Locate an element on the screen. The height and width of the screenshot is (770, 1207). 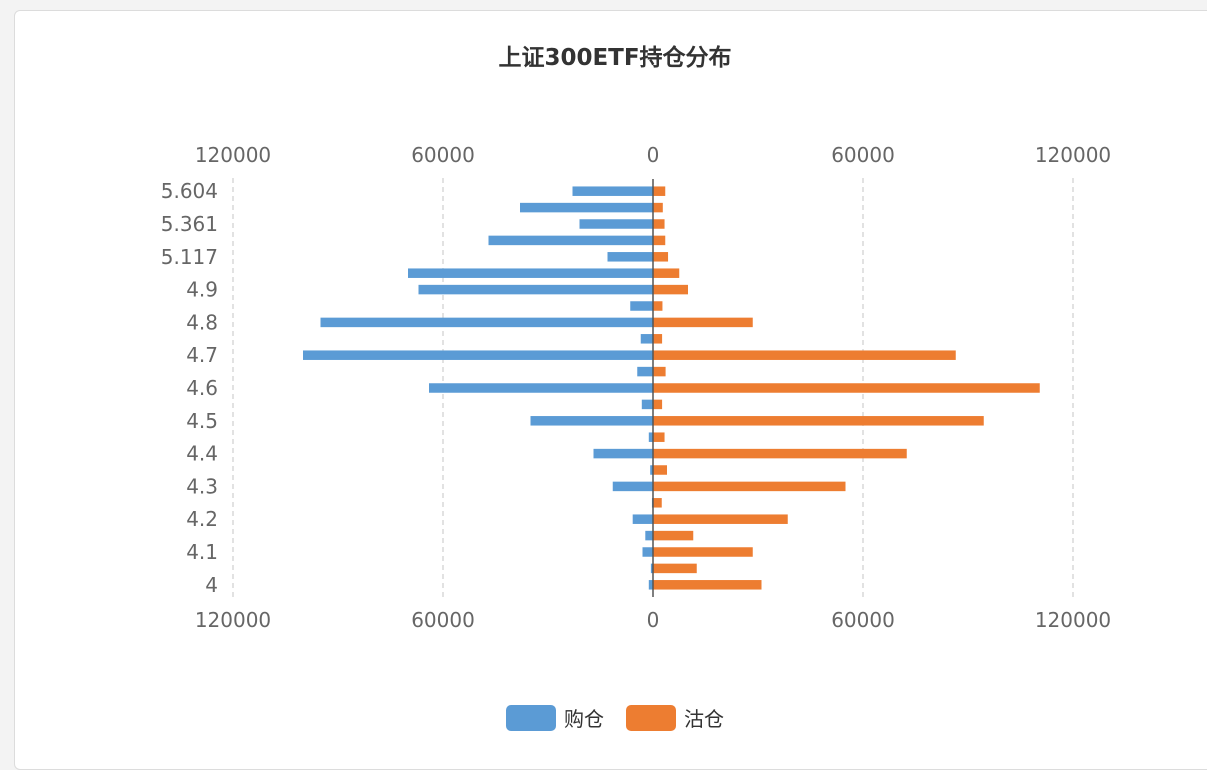
y-tick-label: 4.6 is located at coordinates (202, 388).